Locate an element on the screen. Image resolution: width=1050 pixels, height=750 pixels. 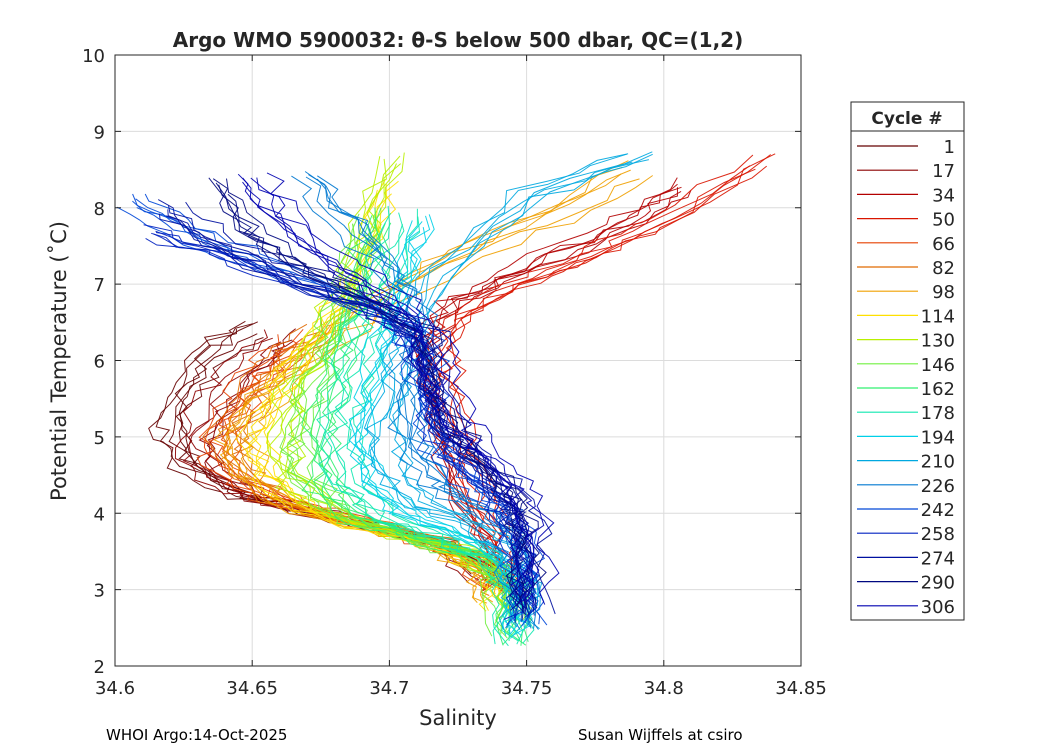
legend-label-50: 50 is located at coordinates (943, 220).